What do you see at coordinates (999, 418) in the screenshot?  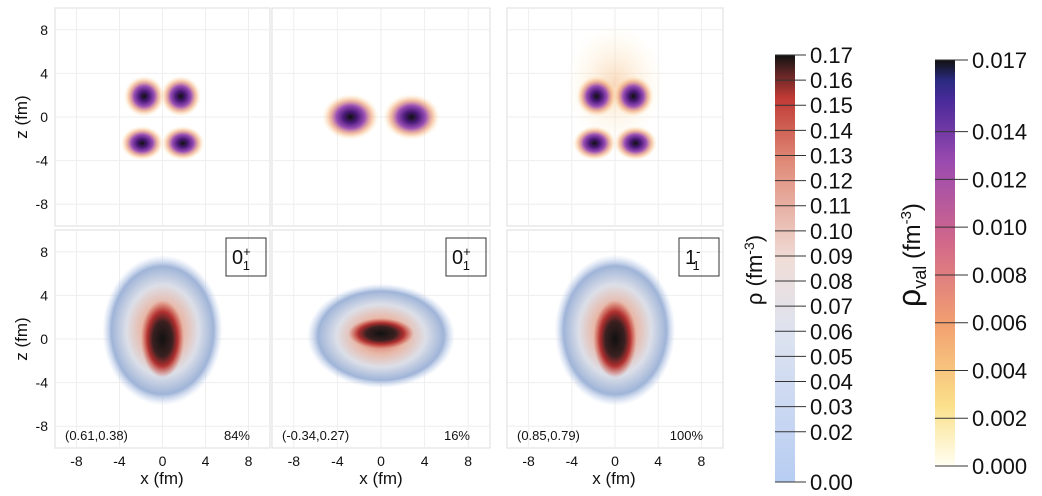 I see `colorbar-tick-label: 0.002` at bounding box center [999, 418].